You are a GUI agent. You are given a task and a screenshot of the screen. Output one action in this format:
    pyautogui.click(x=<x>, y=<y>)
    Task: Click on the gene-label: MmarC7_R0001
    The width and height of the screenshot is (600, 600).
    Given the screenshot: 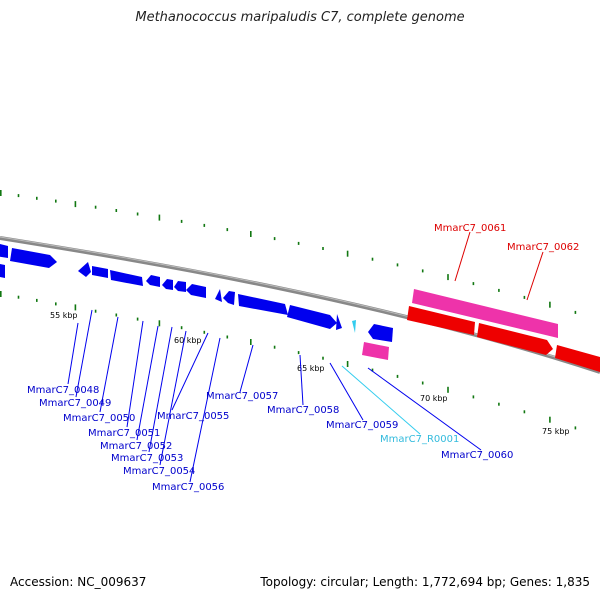 What is the action you would take?
    pyautogui.click(x=419, y=439)
    